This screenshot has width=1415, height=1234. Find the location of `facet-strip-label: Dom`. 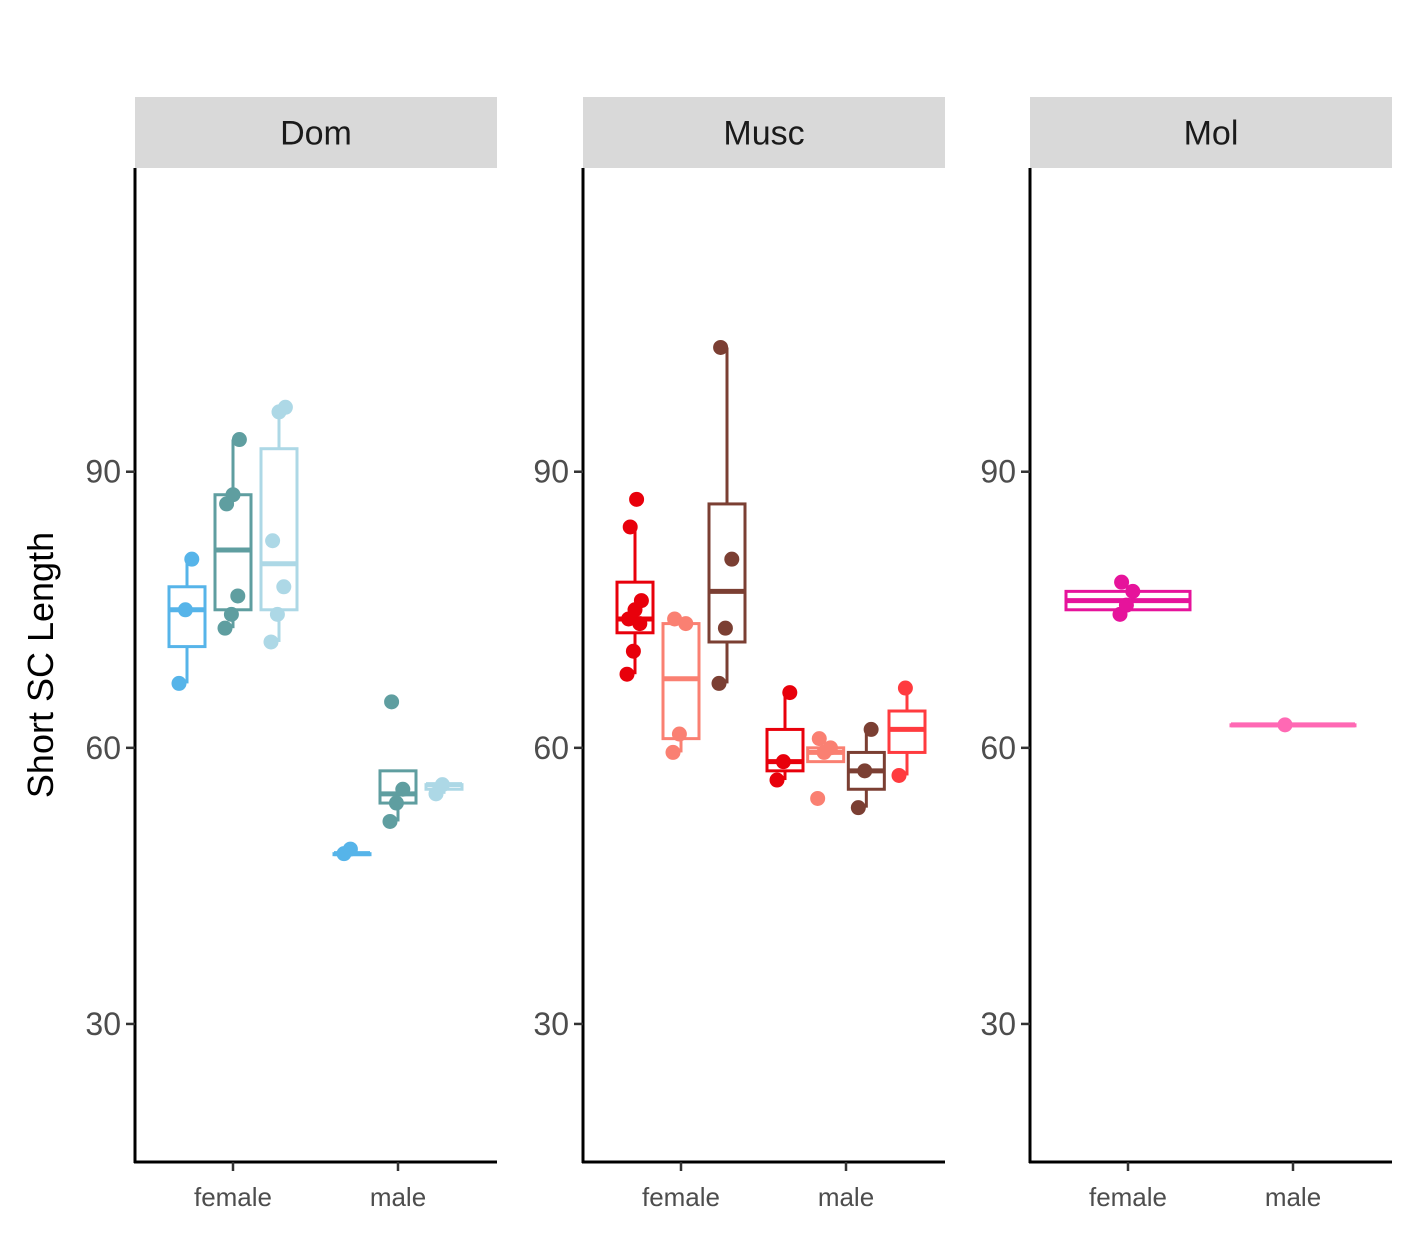

facet-strip-label: Dom is located at coordinates (316, 134).